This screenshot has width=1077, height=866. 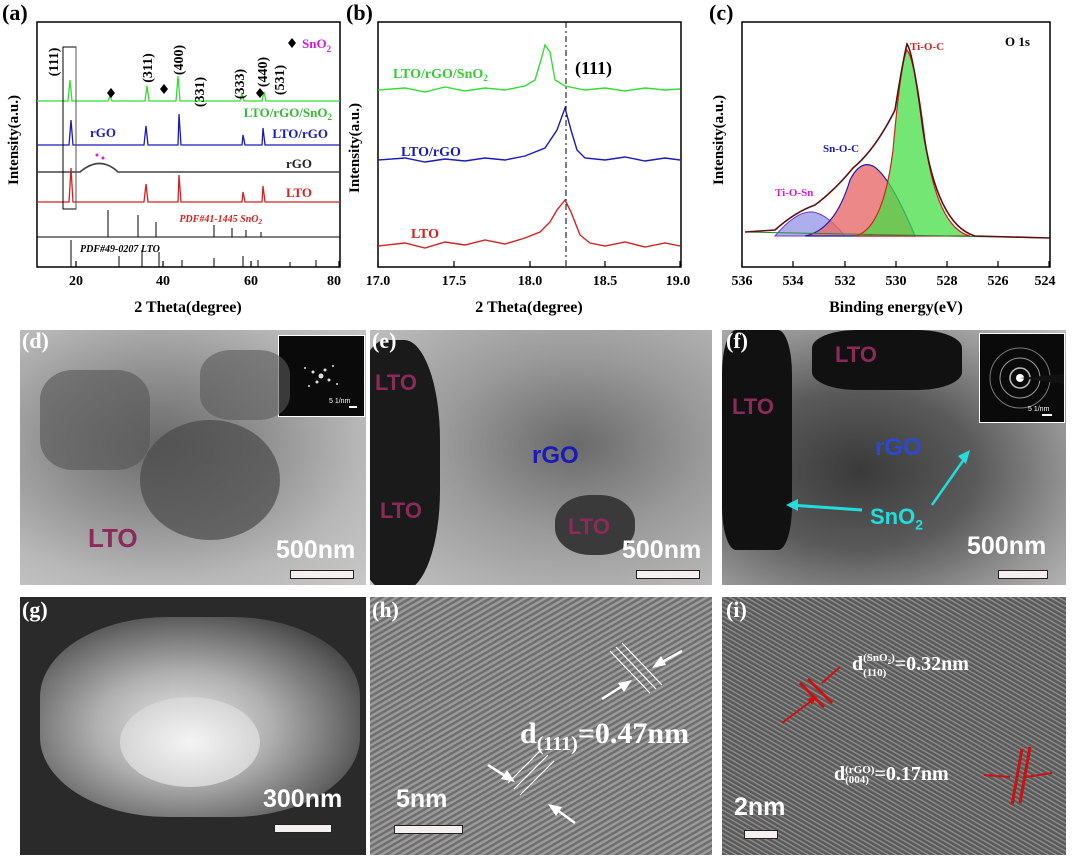 I want to click on legend-sno2: SnO2, so click(x=317, y=45).